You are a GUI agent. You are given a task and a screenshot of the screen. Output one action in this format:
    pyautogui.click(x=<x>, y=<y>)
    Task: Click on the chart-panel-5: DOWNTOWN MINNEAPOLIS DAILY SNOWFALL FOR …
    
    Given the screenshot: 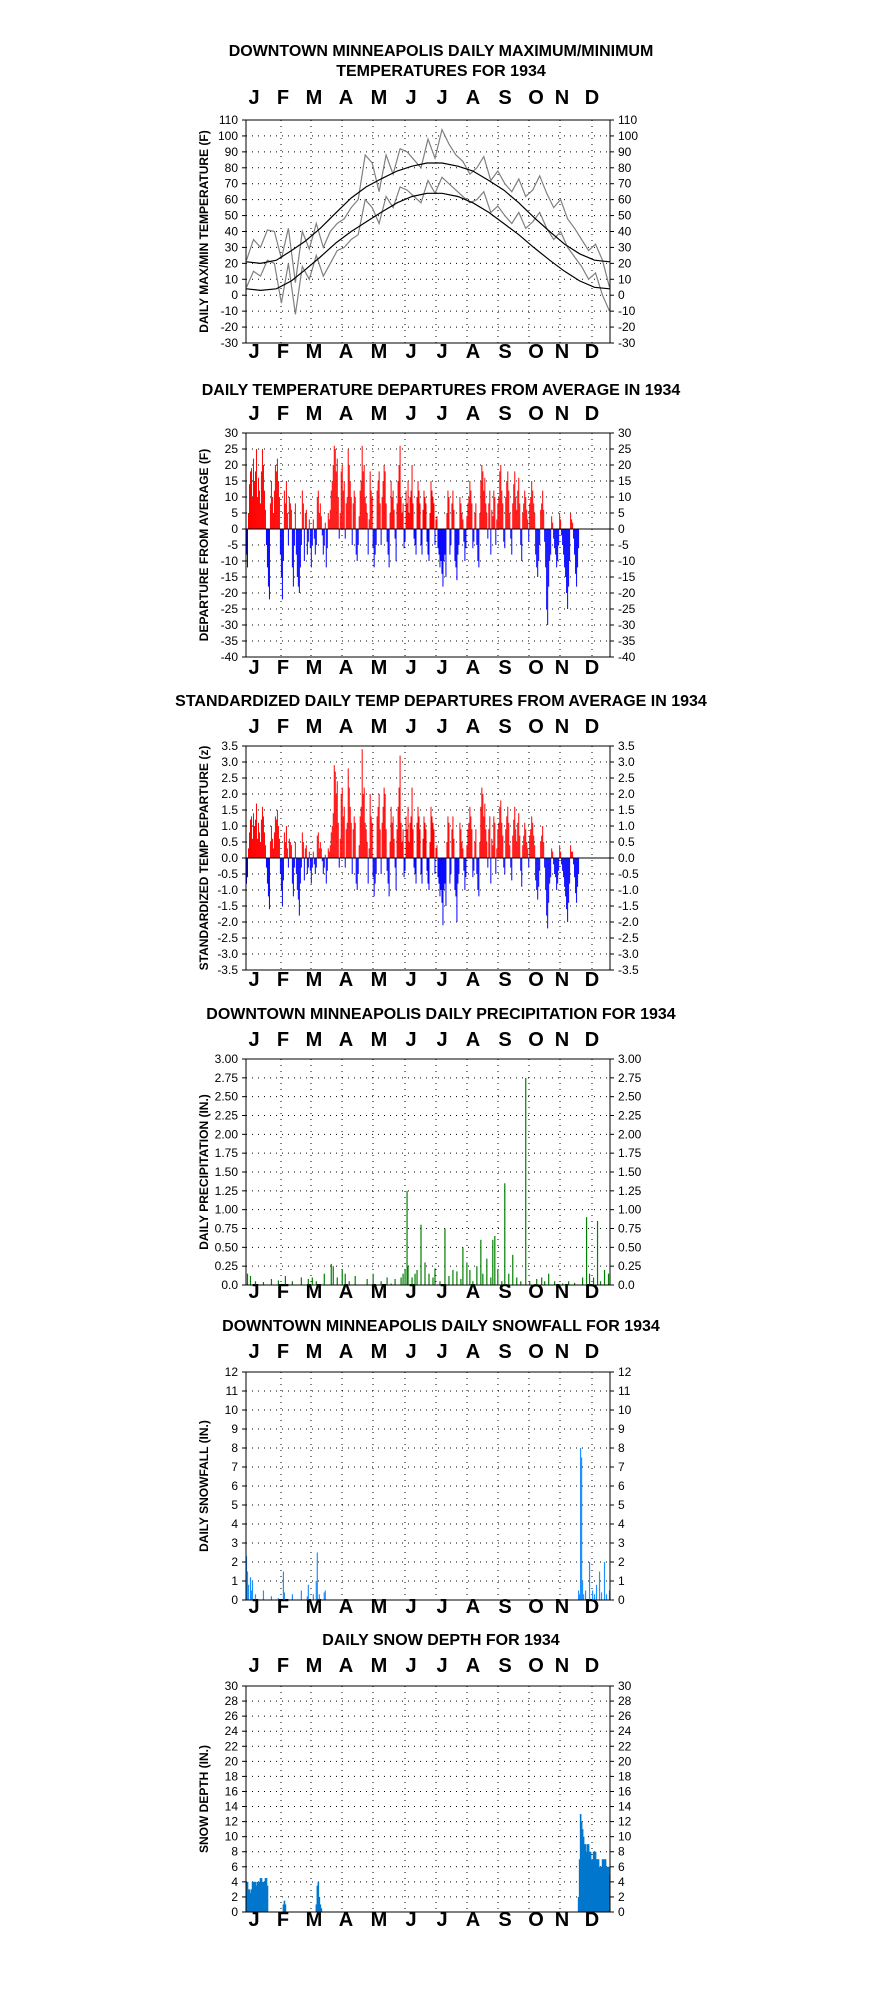 What is the action you would take?
    pyautogui.click(x=428, y=1468)
    